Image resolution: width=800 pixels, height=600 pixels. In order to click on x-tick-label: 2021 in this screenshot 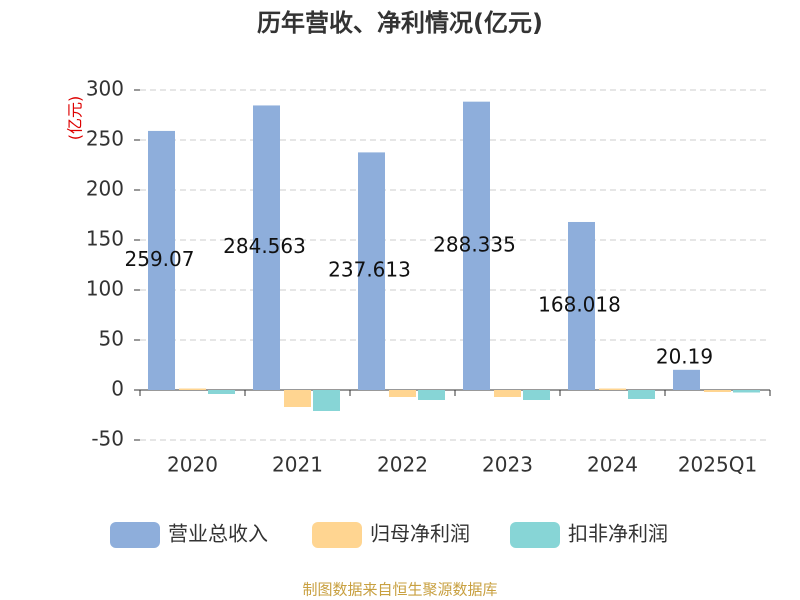, I will do `click(297, 465)`.